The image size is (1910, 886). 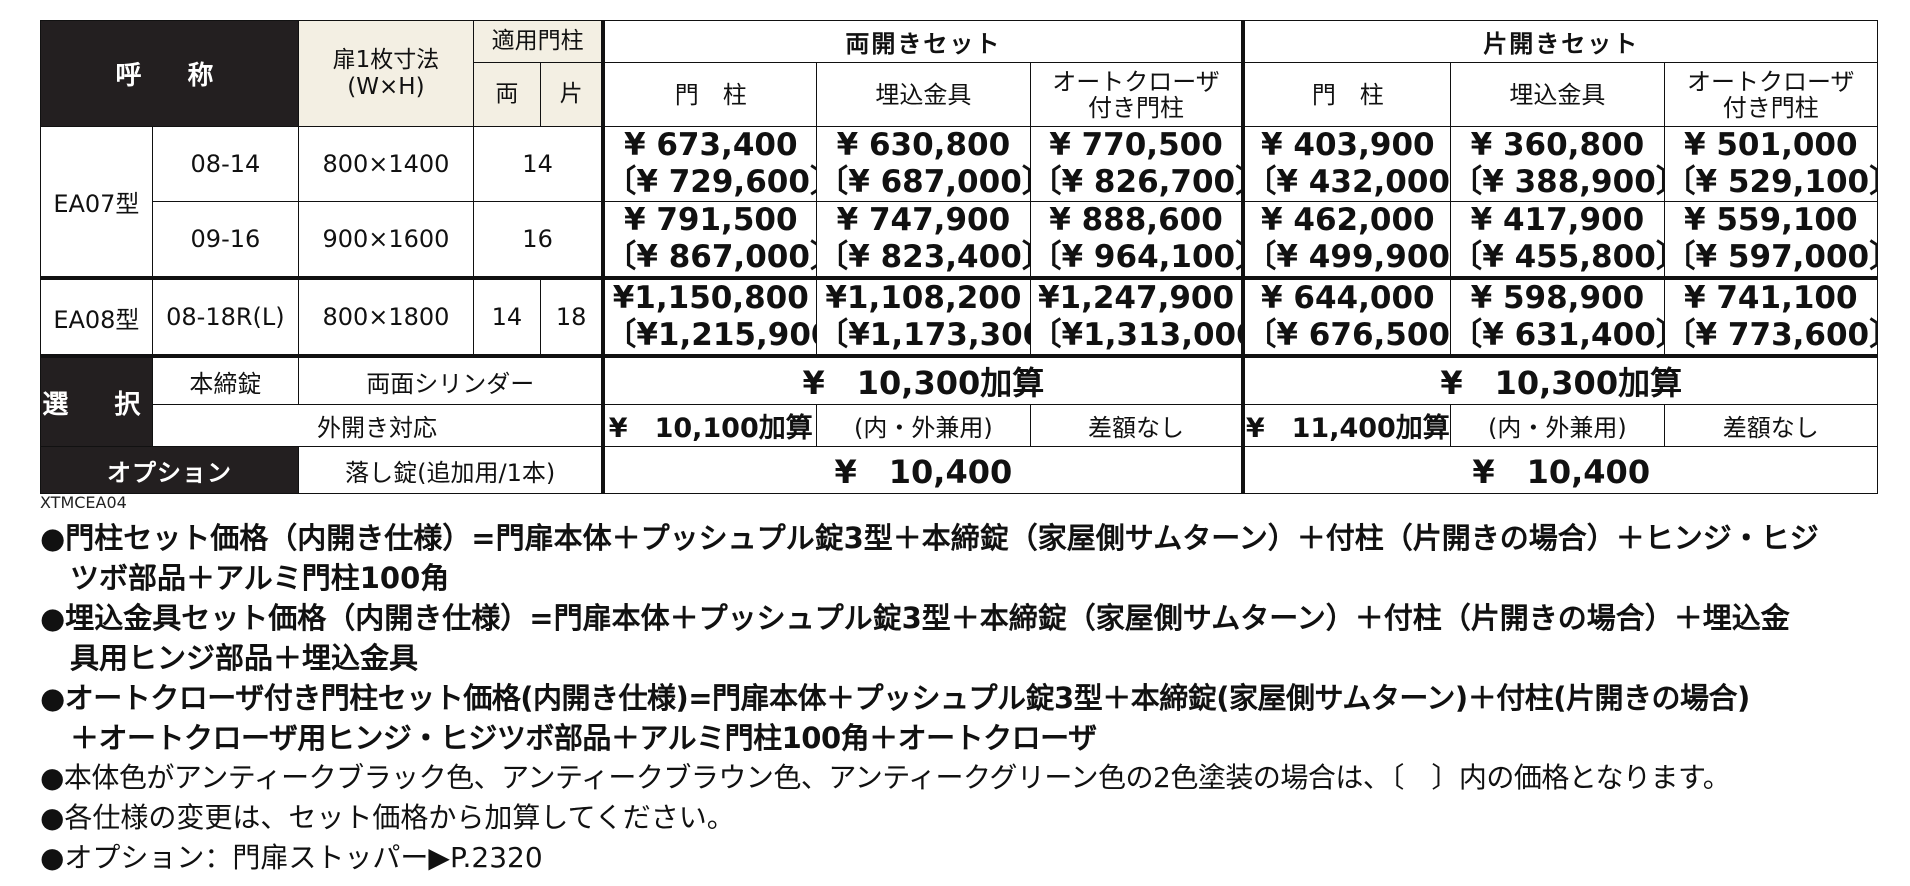 I want to click on header-applicable-post: 適用門柱, so click(x=538, y=41).